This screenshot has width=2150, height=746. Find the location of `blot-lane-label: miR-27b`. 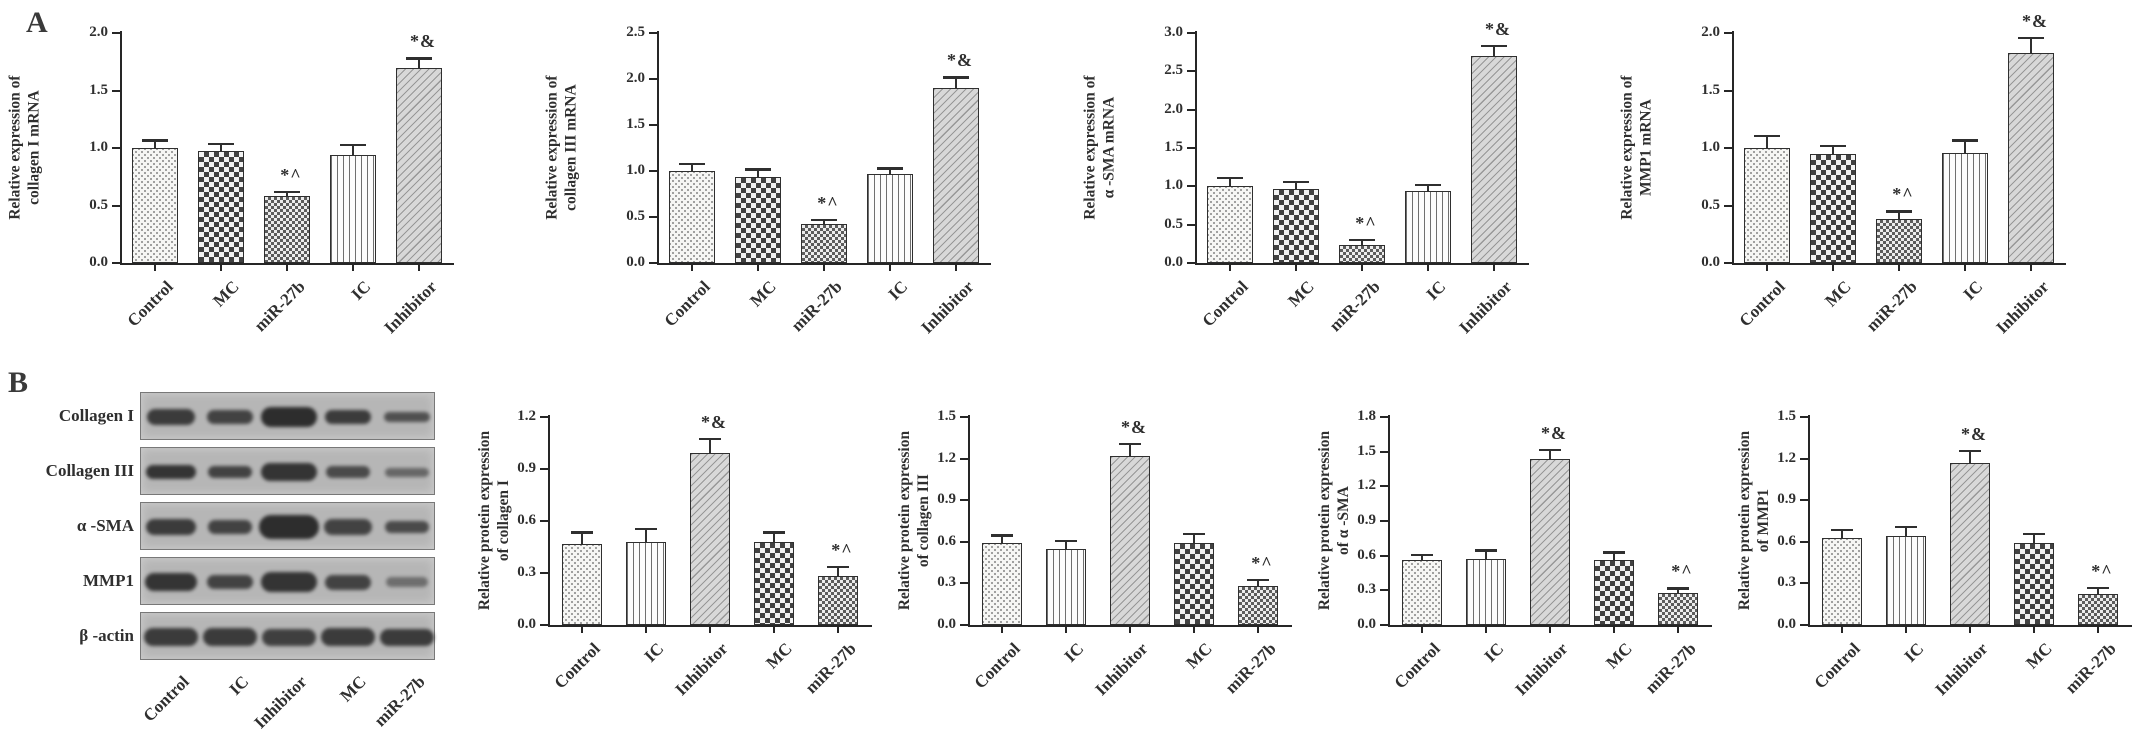

blot-lane-label: miR-27b is located at coordinates (399, 701).